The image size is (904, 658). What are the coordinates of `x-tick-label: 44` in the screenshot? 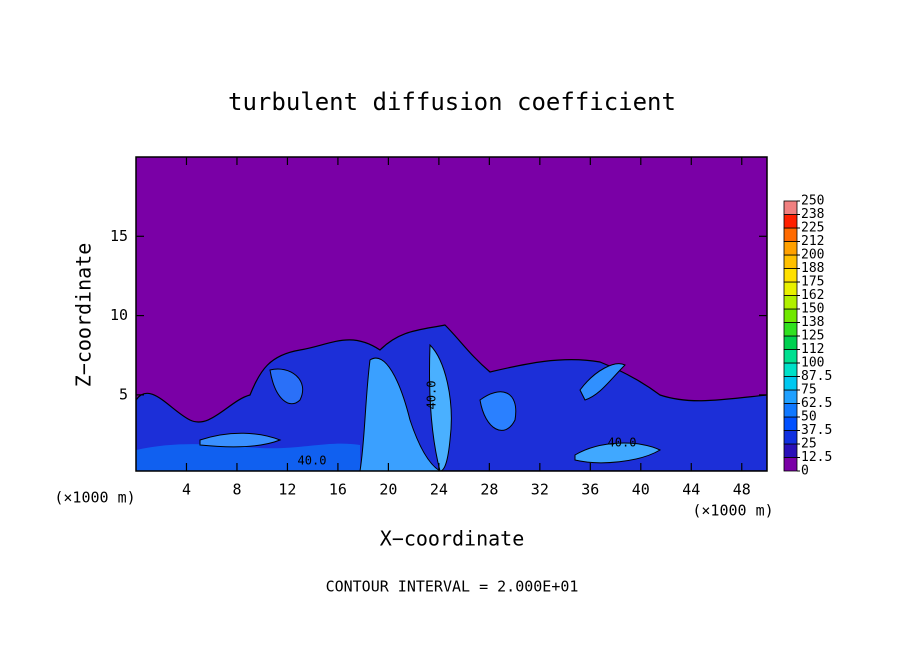 It's located at (691, 490).